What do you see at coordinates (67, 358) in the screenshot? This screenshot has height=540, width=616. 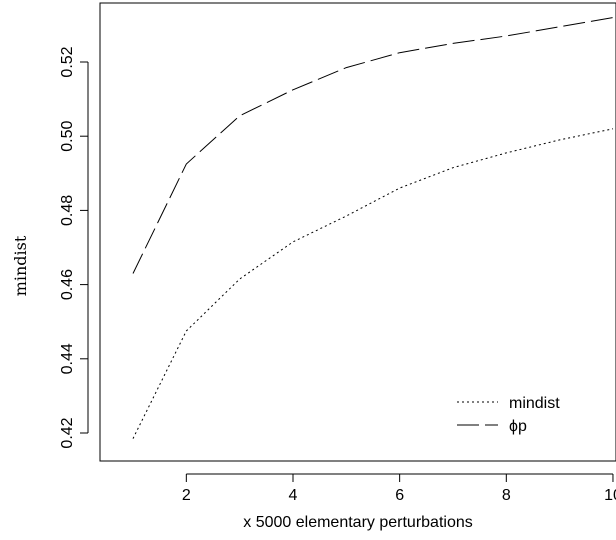 I see `y-tick-label: 0.44` at bounding box center [67, 358].